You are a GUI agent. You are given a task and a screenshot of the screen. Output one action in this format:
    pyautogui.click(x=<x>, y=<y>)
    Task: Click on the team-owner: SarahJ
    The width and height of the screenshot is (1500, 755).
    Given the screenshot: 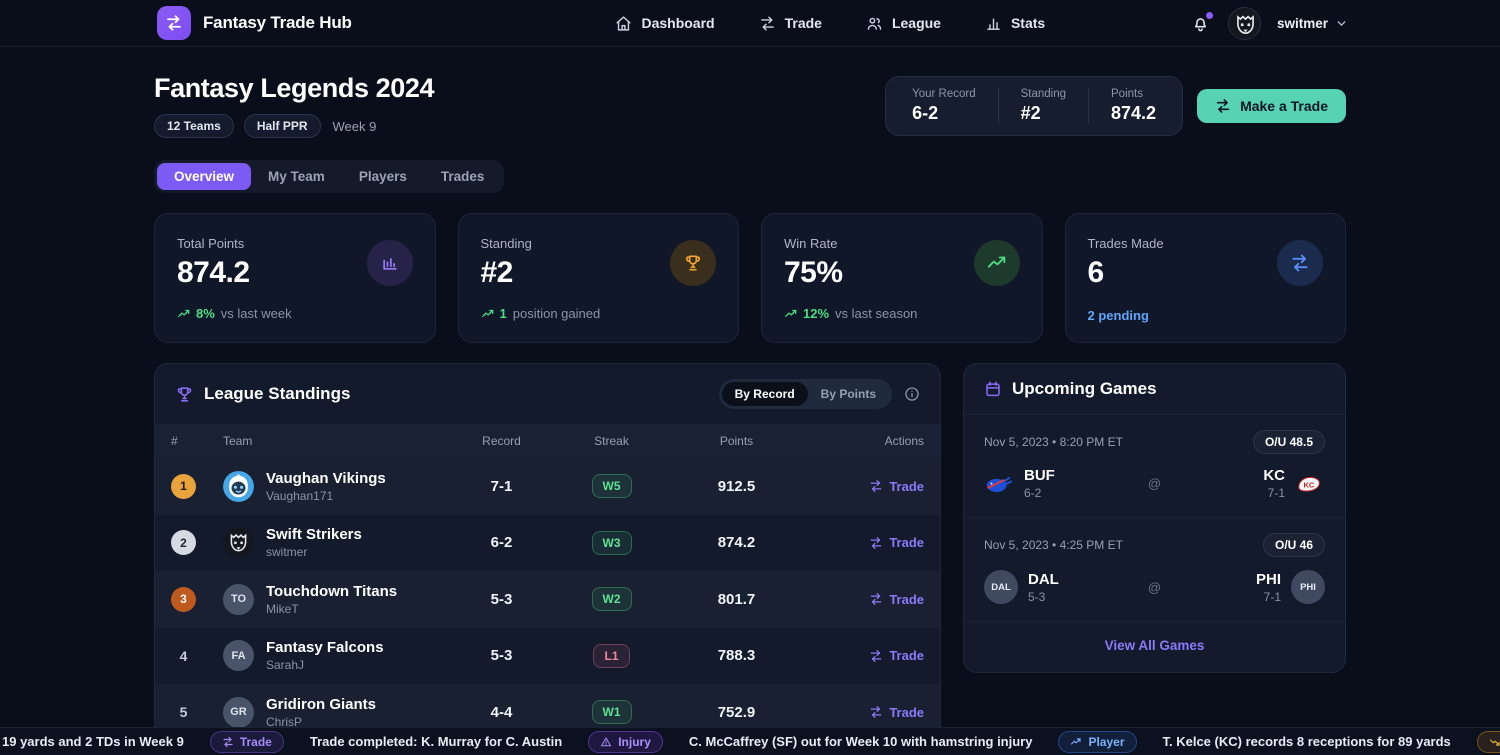 What is the action you would take?
    pyautogui.click(x=285, y=665)
    